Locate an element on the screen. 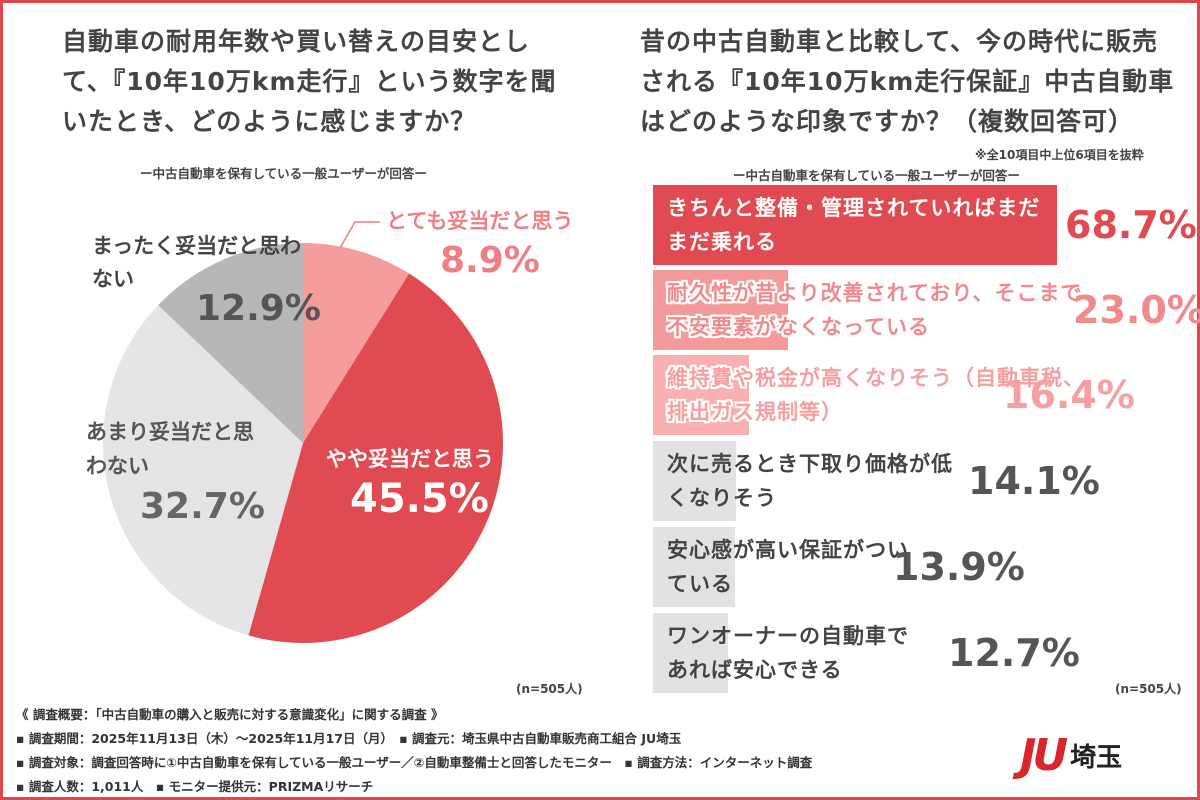 The height and width of the screenshot is (800, 1200). bar-row: きちんと整備・管理されていればまだまだ乗れる 68.7% is located at coordinates (925, 225).